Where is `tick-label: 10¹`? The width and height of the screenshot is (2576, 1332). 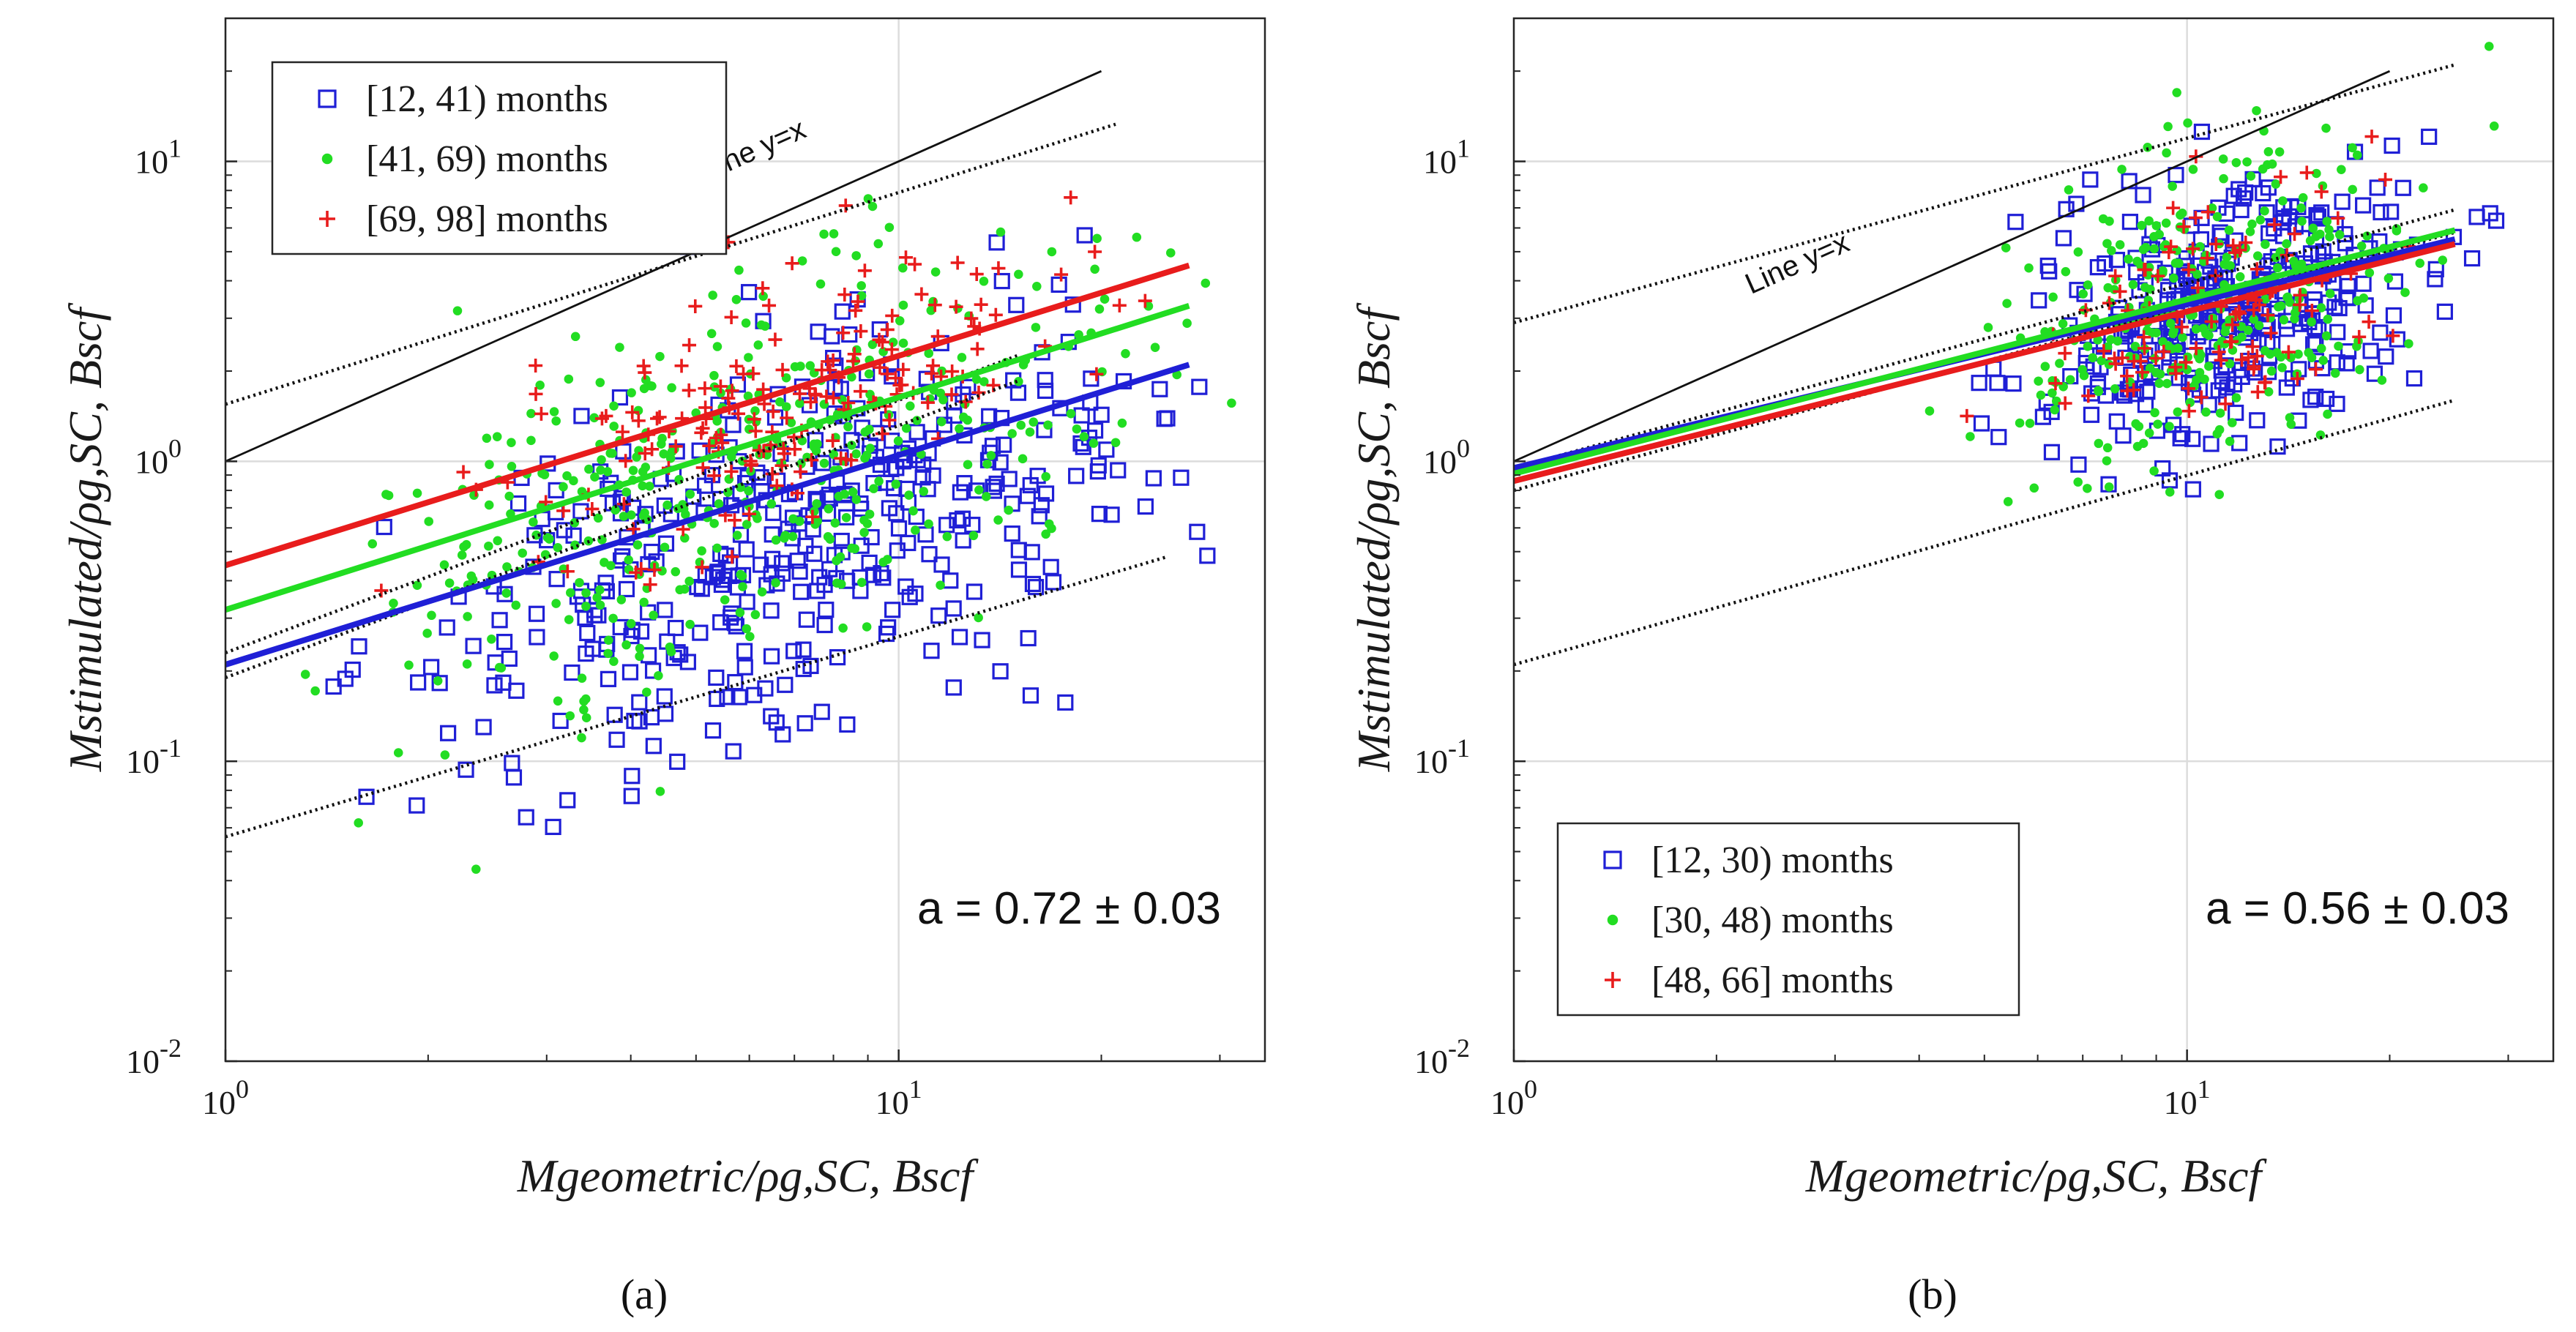
tick-label: 10¹ is located at coordinates (2187, 1097).